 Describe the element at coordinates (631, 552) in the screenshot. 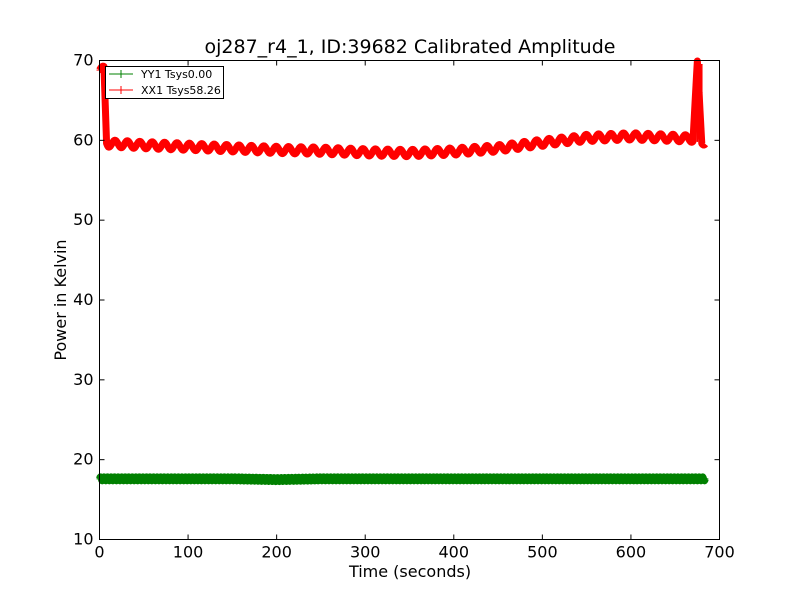

I see `x-tick-label: 600` at that location.